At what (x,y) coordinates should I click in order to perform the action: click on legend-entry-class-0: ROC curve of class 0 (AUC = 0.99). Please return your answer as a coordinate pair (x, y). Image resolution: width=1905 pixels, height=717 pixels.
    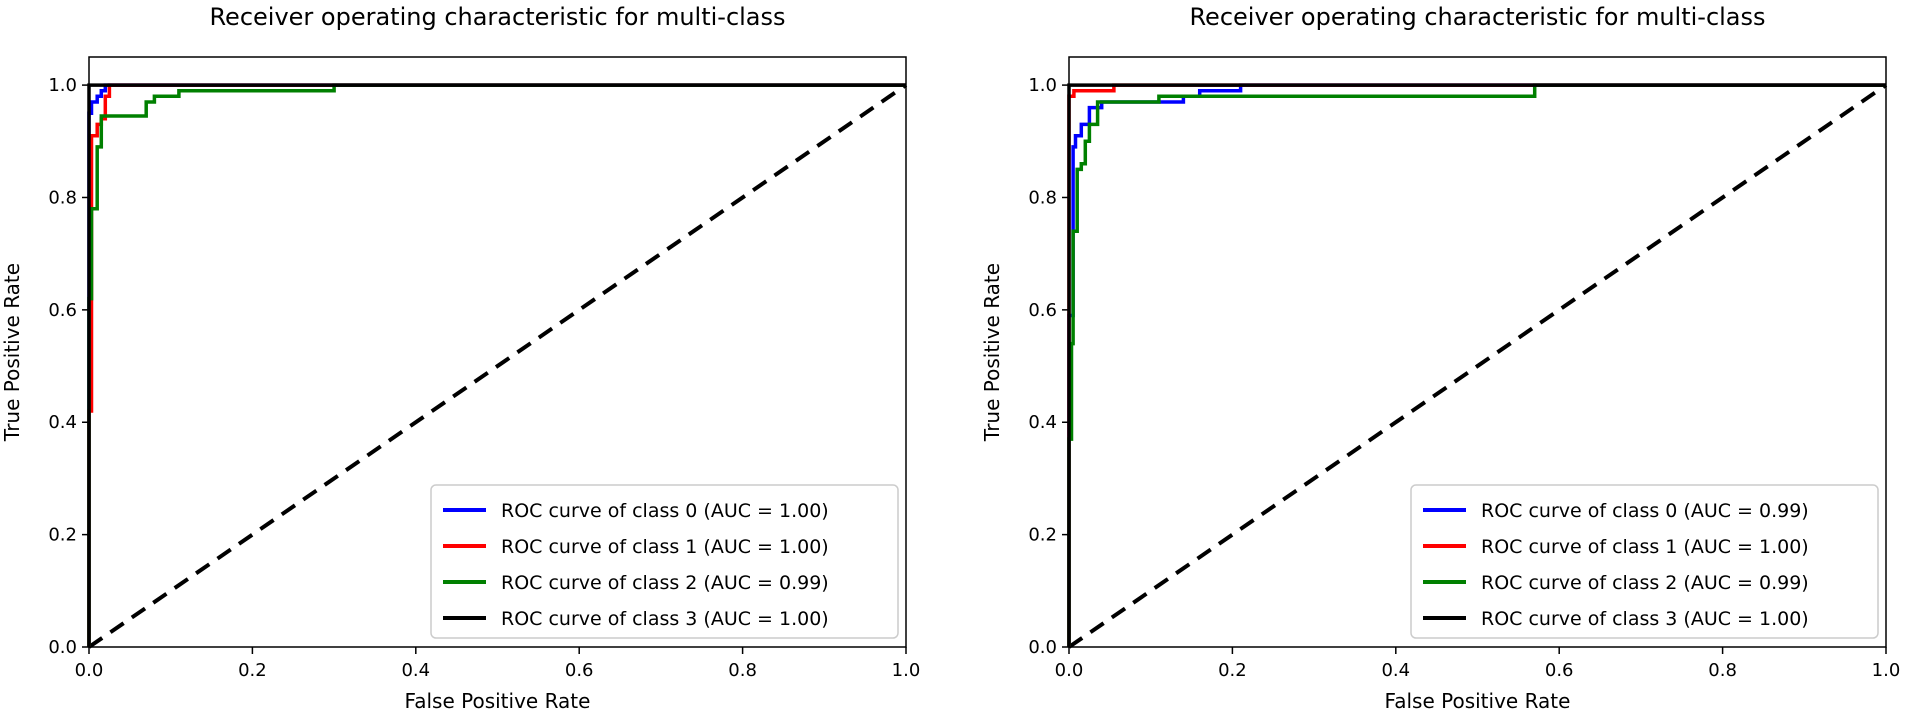
    Looking at the image, I should click on (1645, 511).